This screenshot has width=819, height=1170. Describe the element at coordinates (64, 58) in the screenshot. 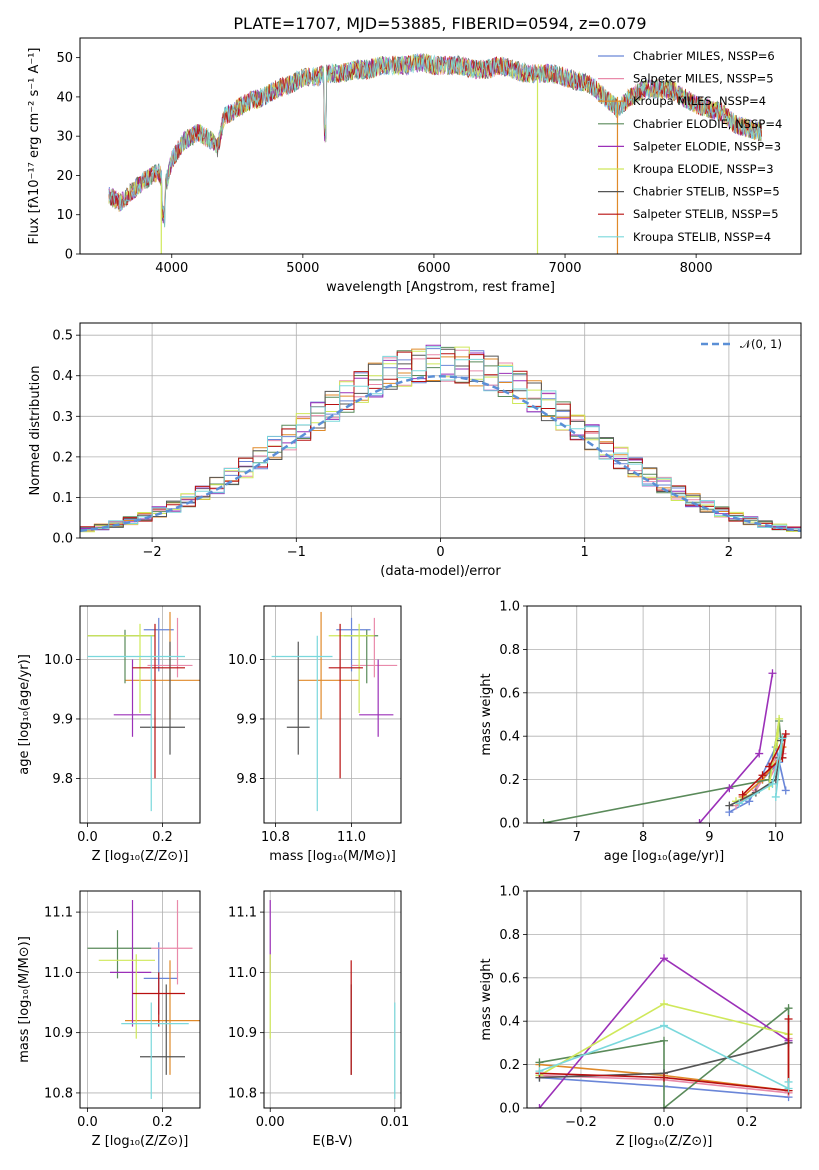

I see `y-tick-label: 50` at that location.